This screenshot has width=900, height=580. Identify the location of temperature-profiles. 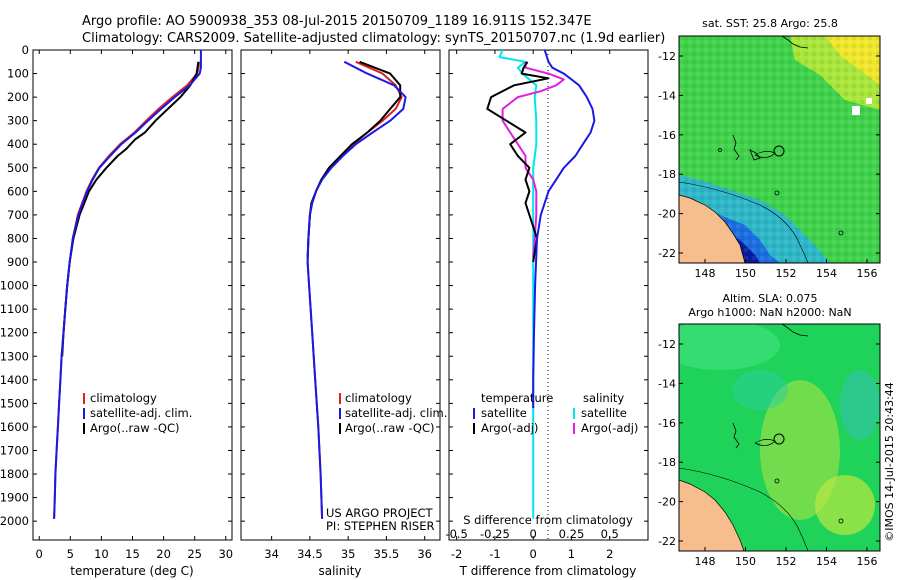
(127, 284).